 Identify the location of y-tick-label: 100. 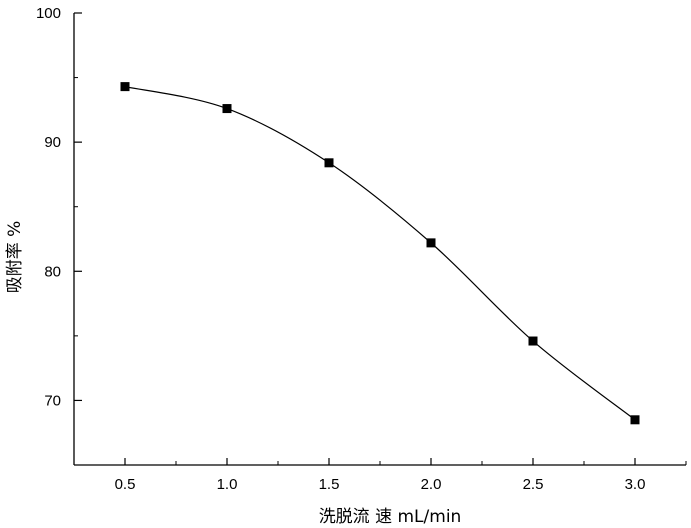
(48, 13).